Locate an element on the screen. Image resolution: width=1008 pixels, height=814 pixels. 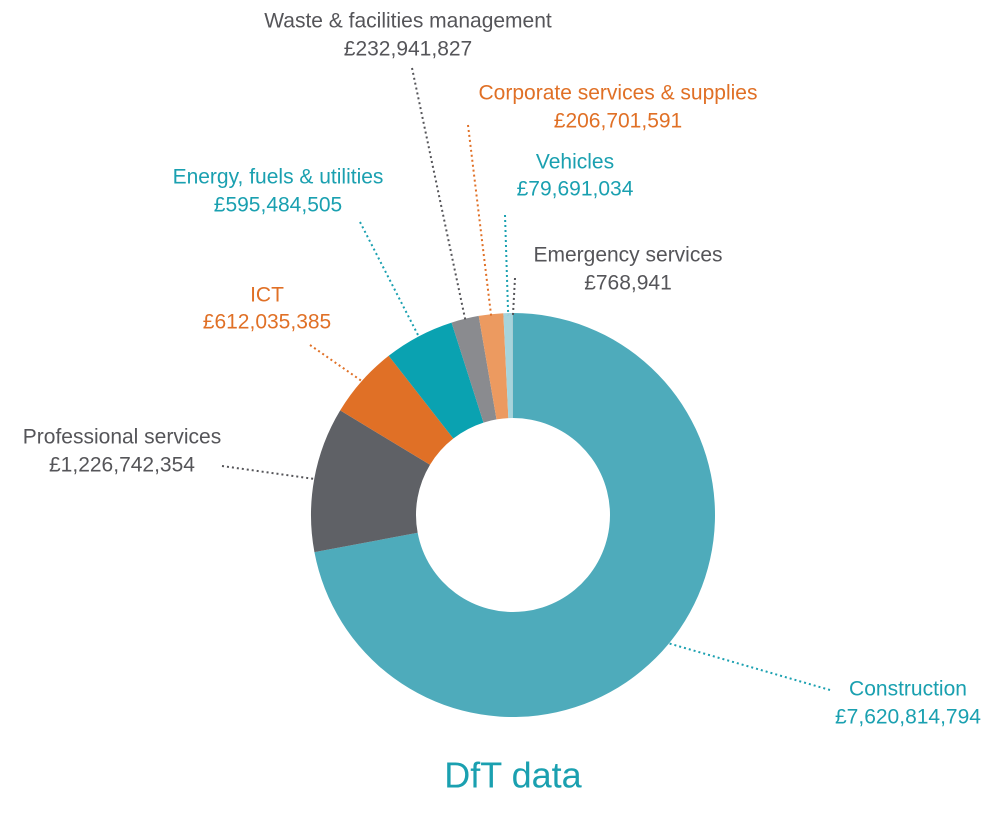
slice-label: Professional services is located at coordinates (122, 437).